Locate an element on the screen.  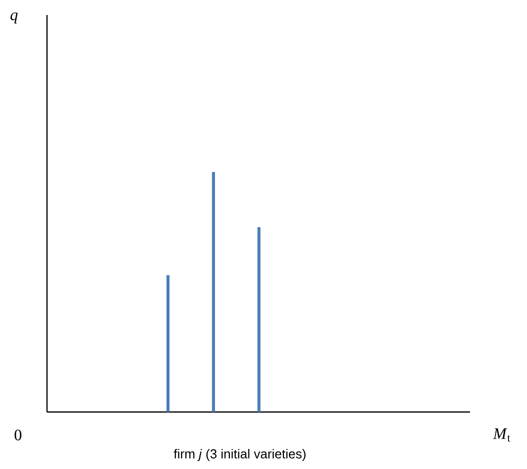
text: q is located at coordinates (14, 18).